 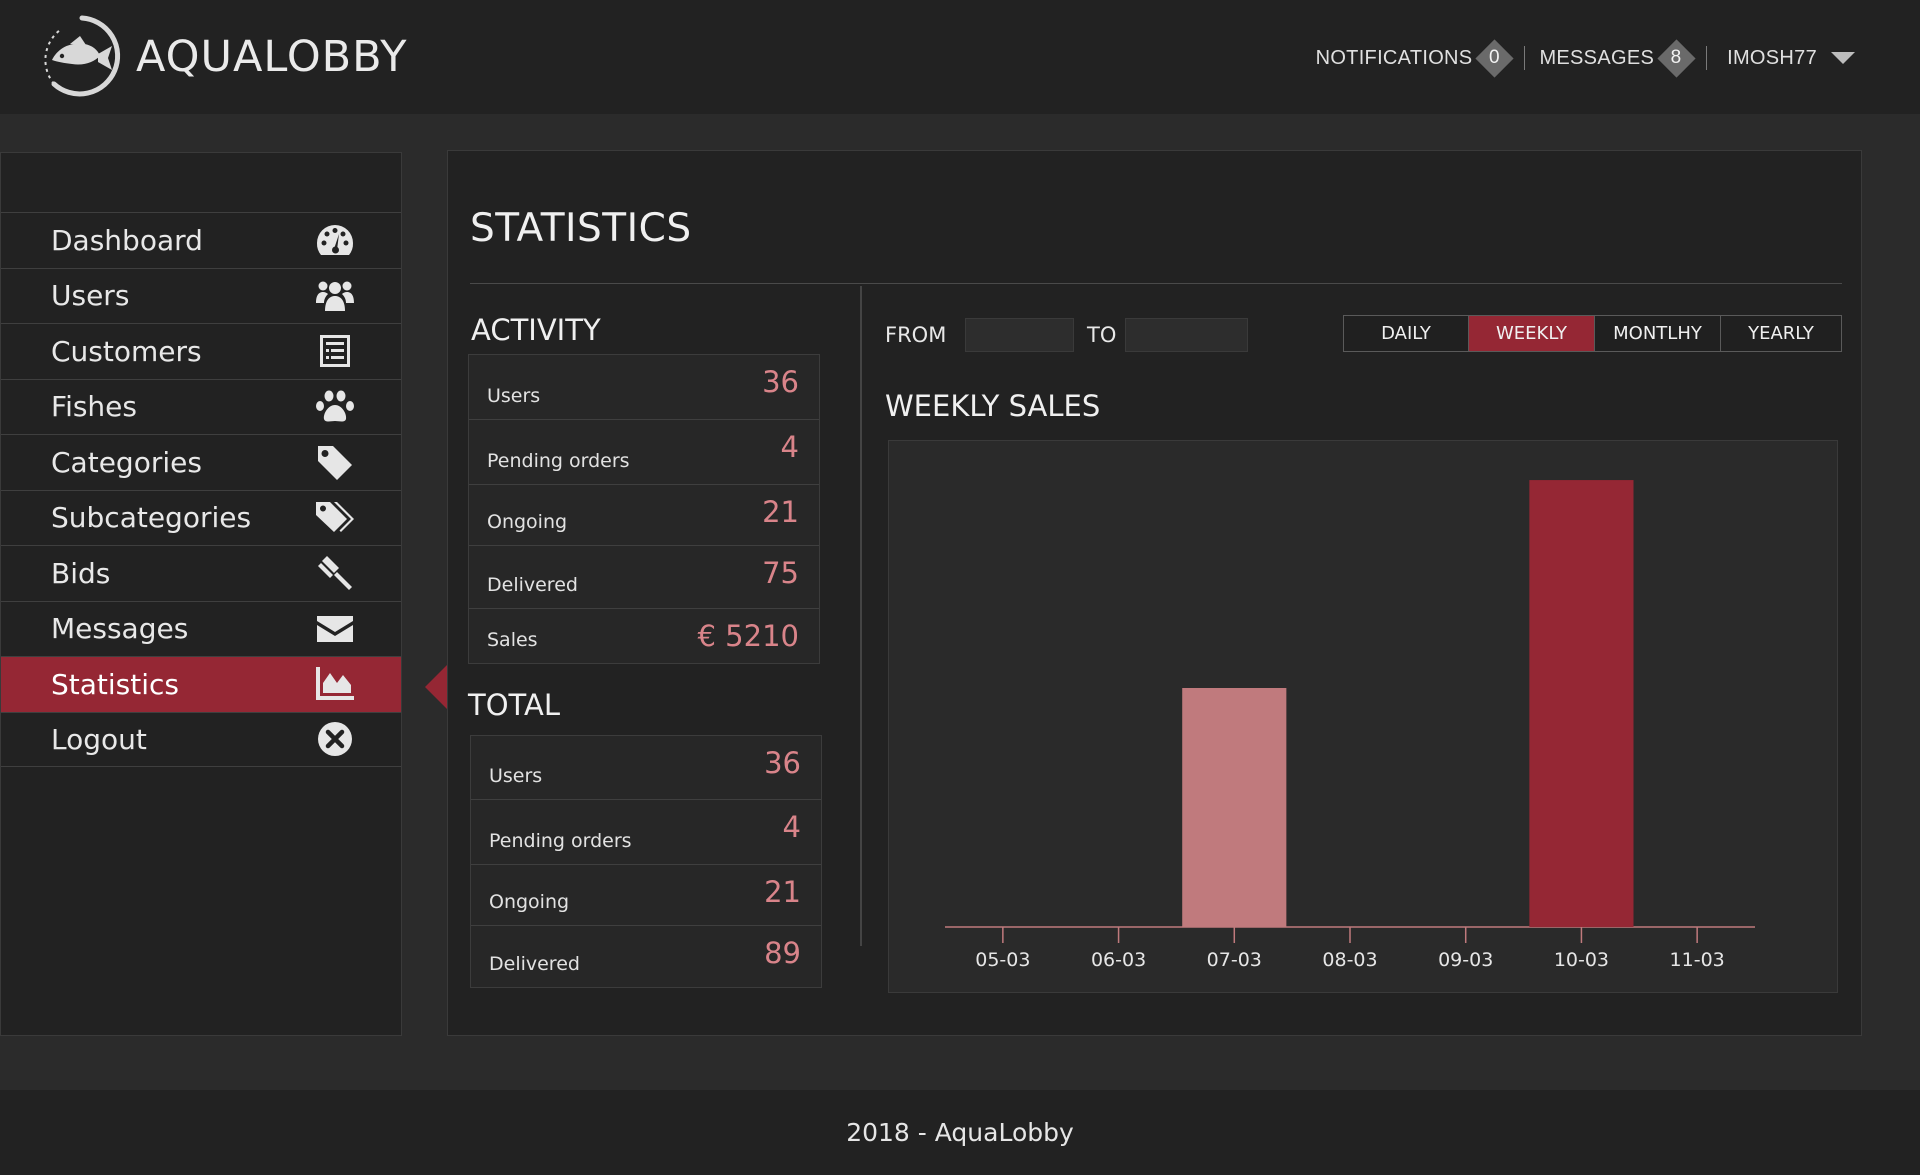 I want to click on x-tick-label: 06-03, so click(x=1118, y=960).